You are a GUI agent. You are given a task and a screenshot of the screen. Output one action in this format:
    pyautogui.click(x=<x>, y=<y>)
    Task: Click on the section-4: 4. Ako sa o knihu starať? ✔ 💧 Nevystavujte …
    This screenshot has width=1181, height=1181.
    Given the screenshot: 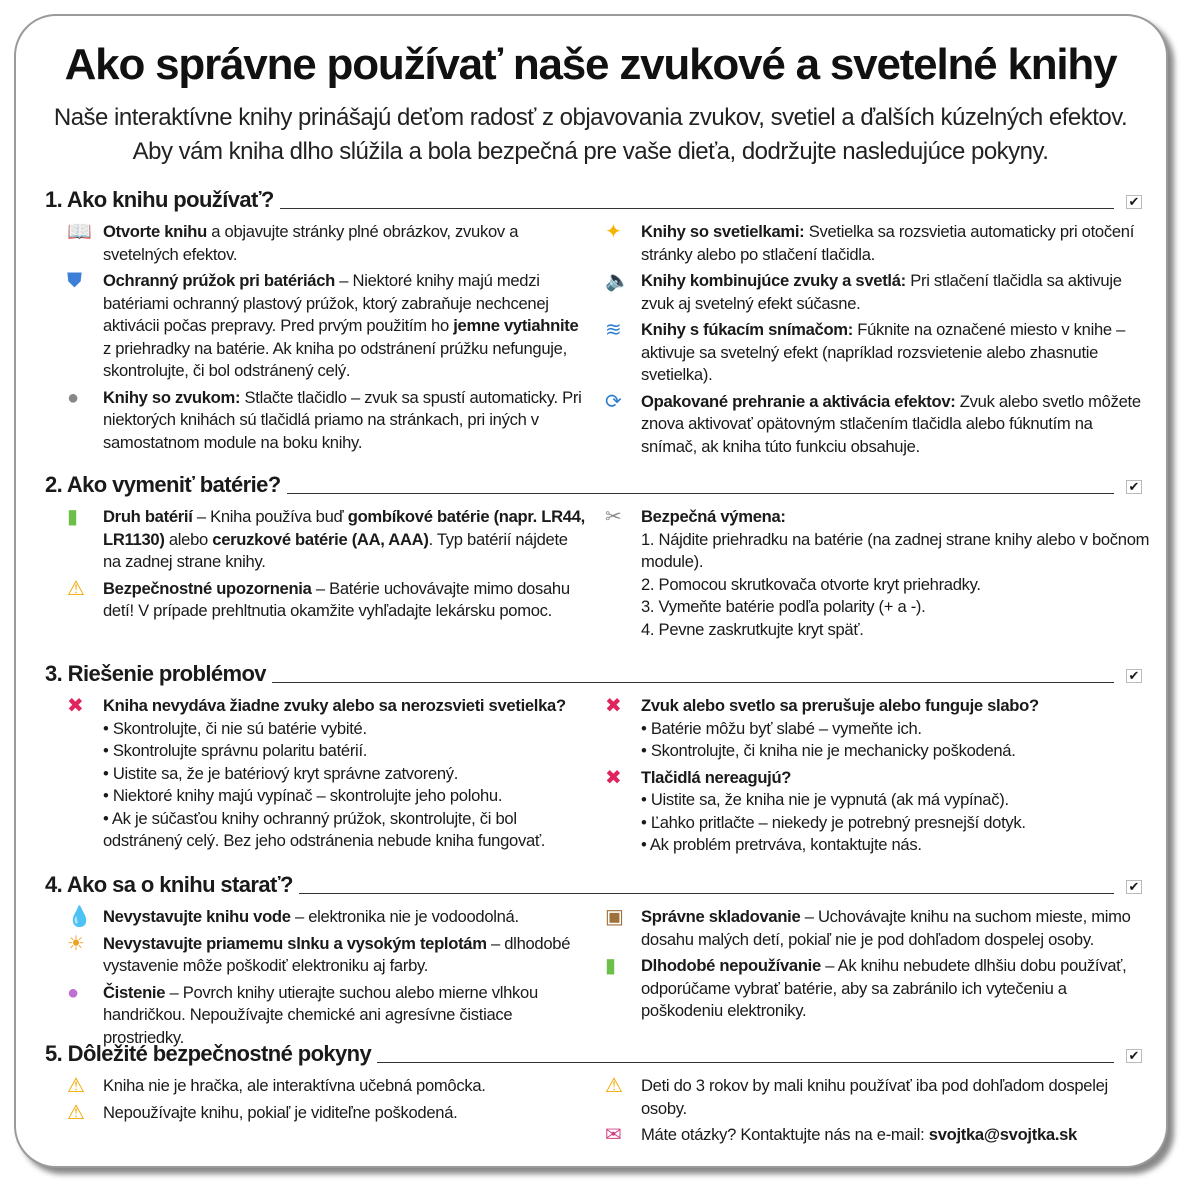 What is the action you would take?
    pyautogui.click(x=595, y=958)
    